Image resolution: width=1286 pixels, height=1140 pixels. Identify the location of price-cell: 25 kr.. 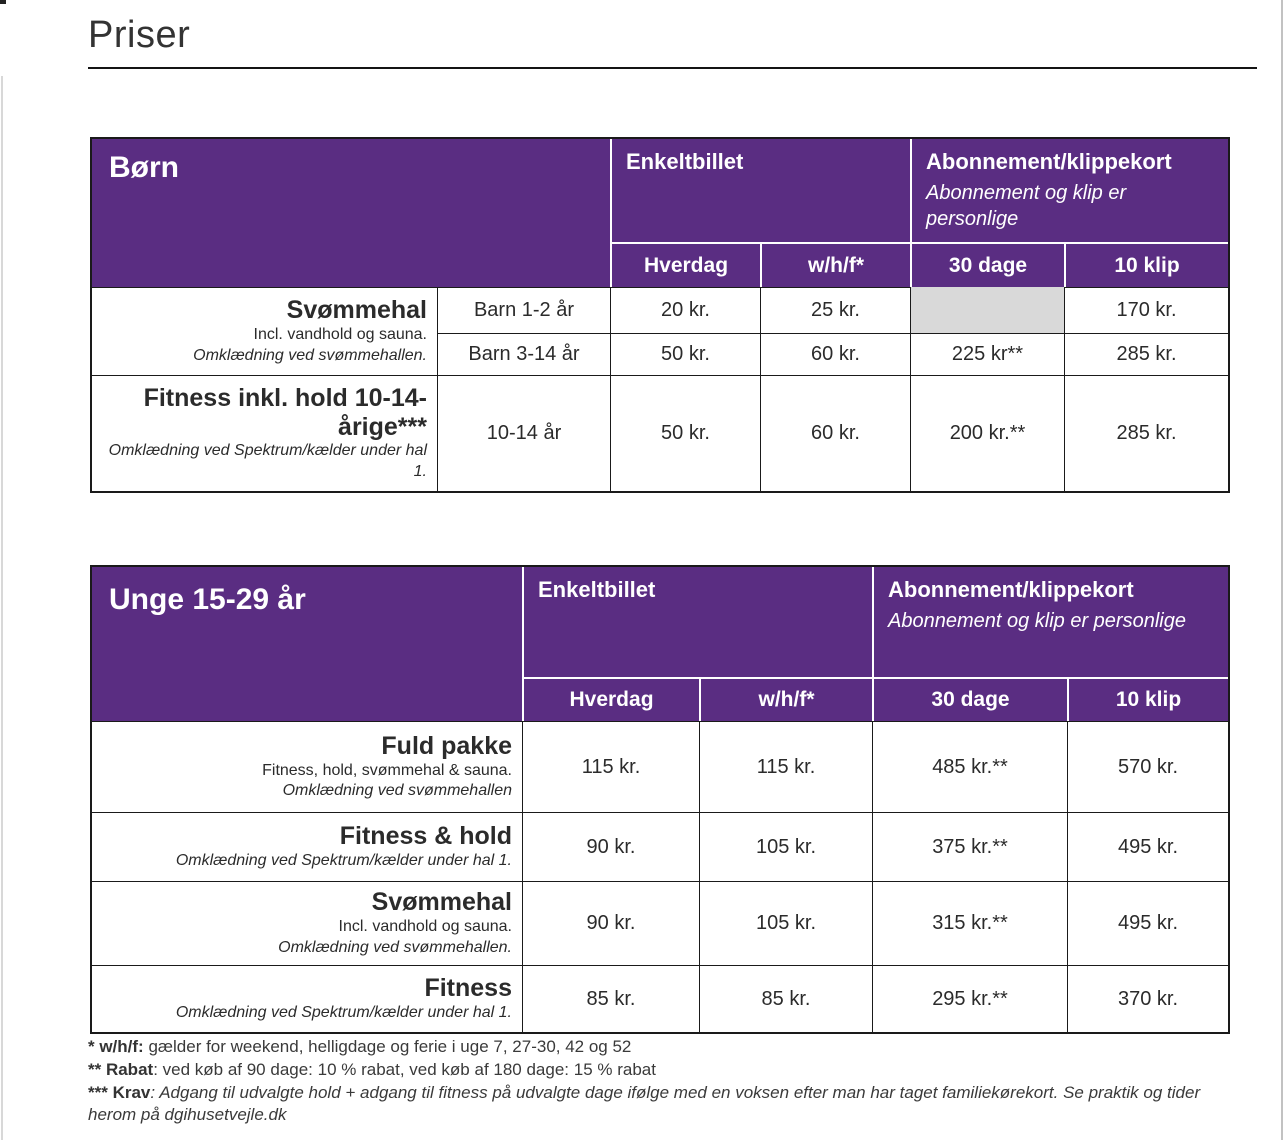
(835, 310).